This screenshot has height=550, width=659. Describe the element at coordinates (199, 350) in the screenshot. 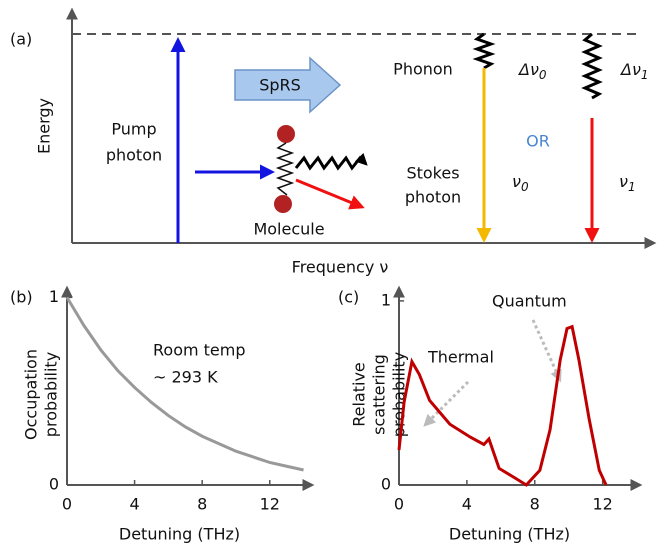

I see `annotation: Room temp` at that location.